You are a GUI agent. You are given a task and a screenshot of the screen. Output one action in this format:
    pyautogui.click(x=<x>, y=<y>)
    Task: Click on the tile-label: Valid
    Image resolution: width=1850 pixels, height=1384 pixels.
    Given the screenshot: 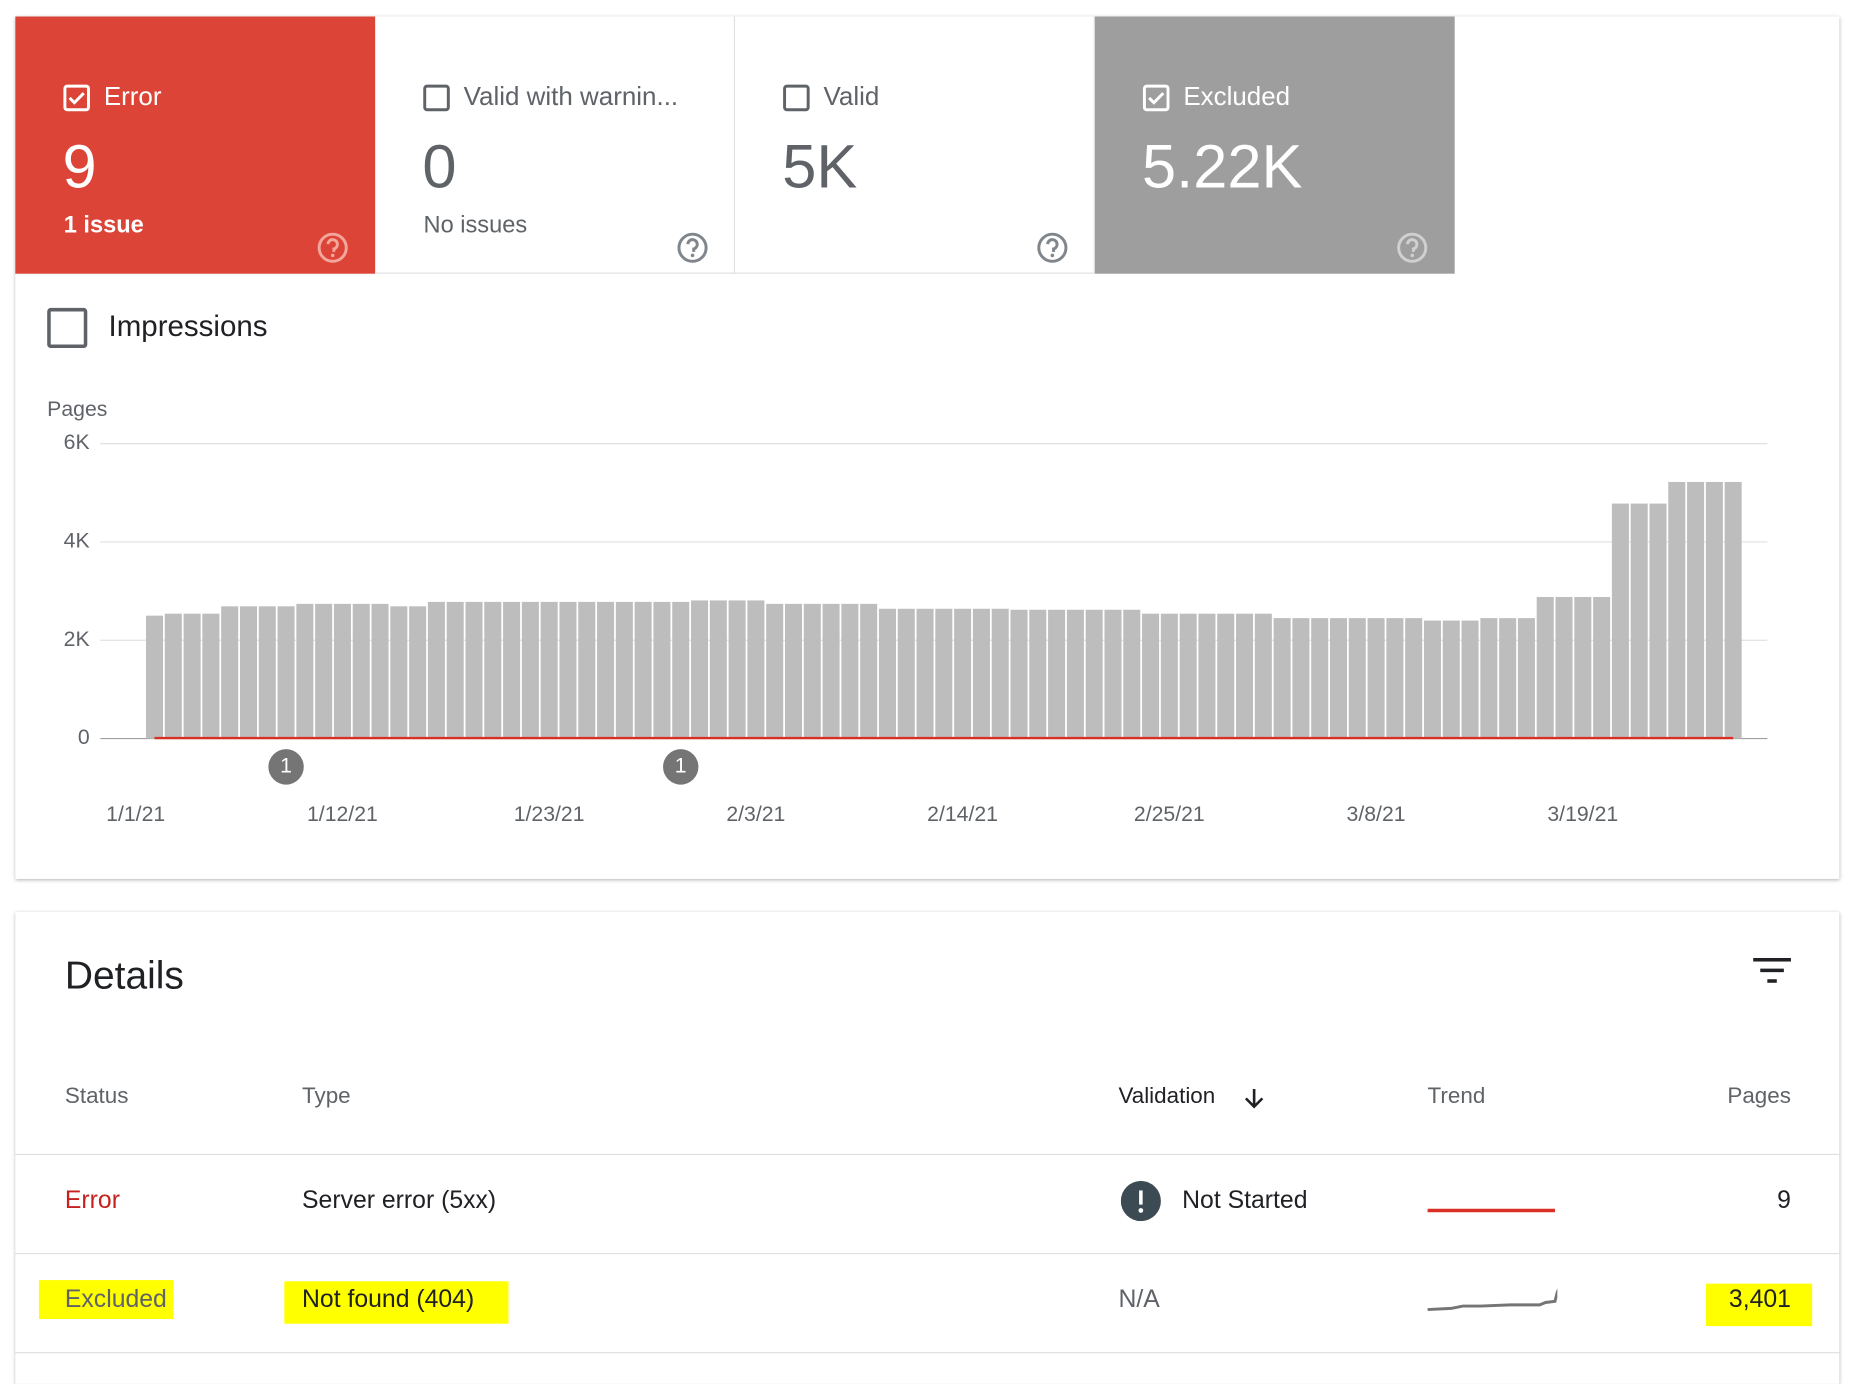 What is the action you would take?
    pyautogui.click(x=851, y=96)
    